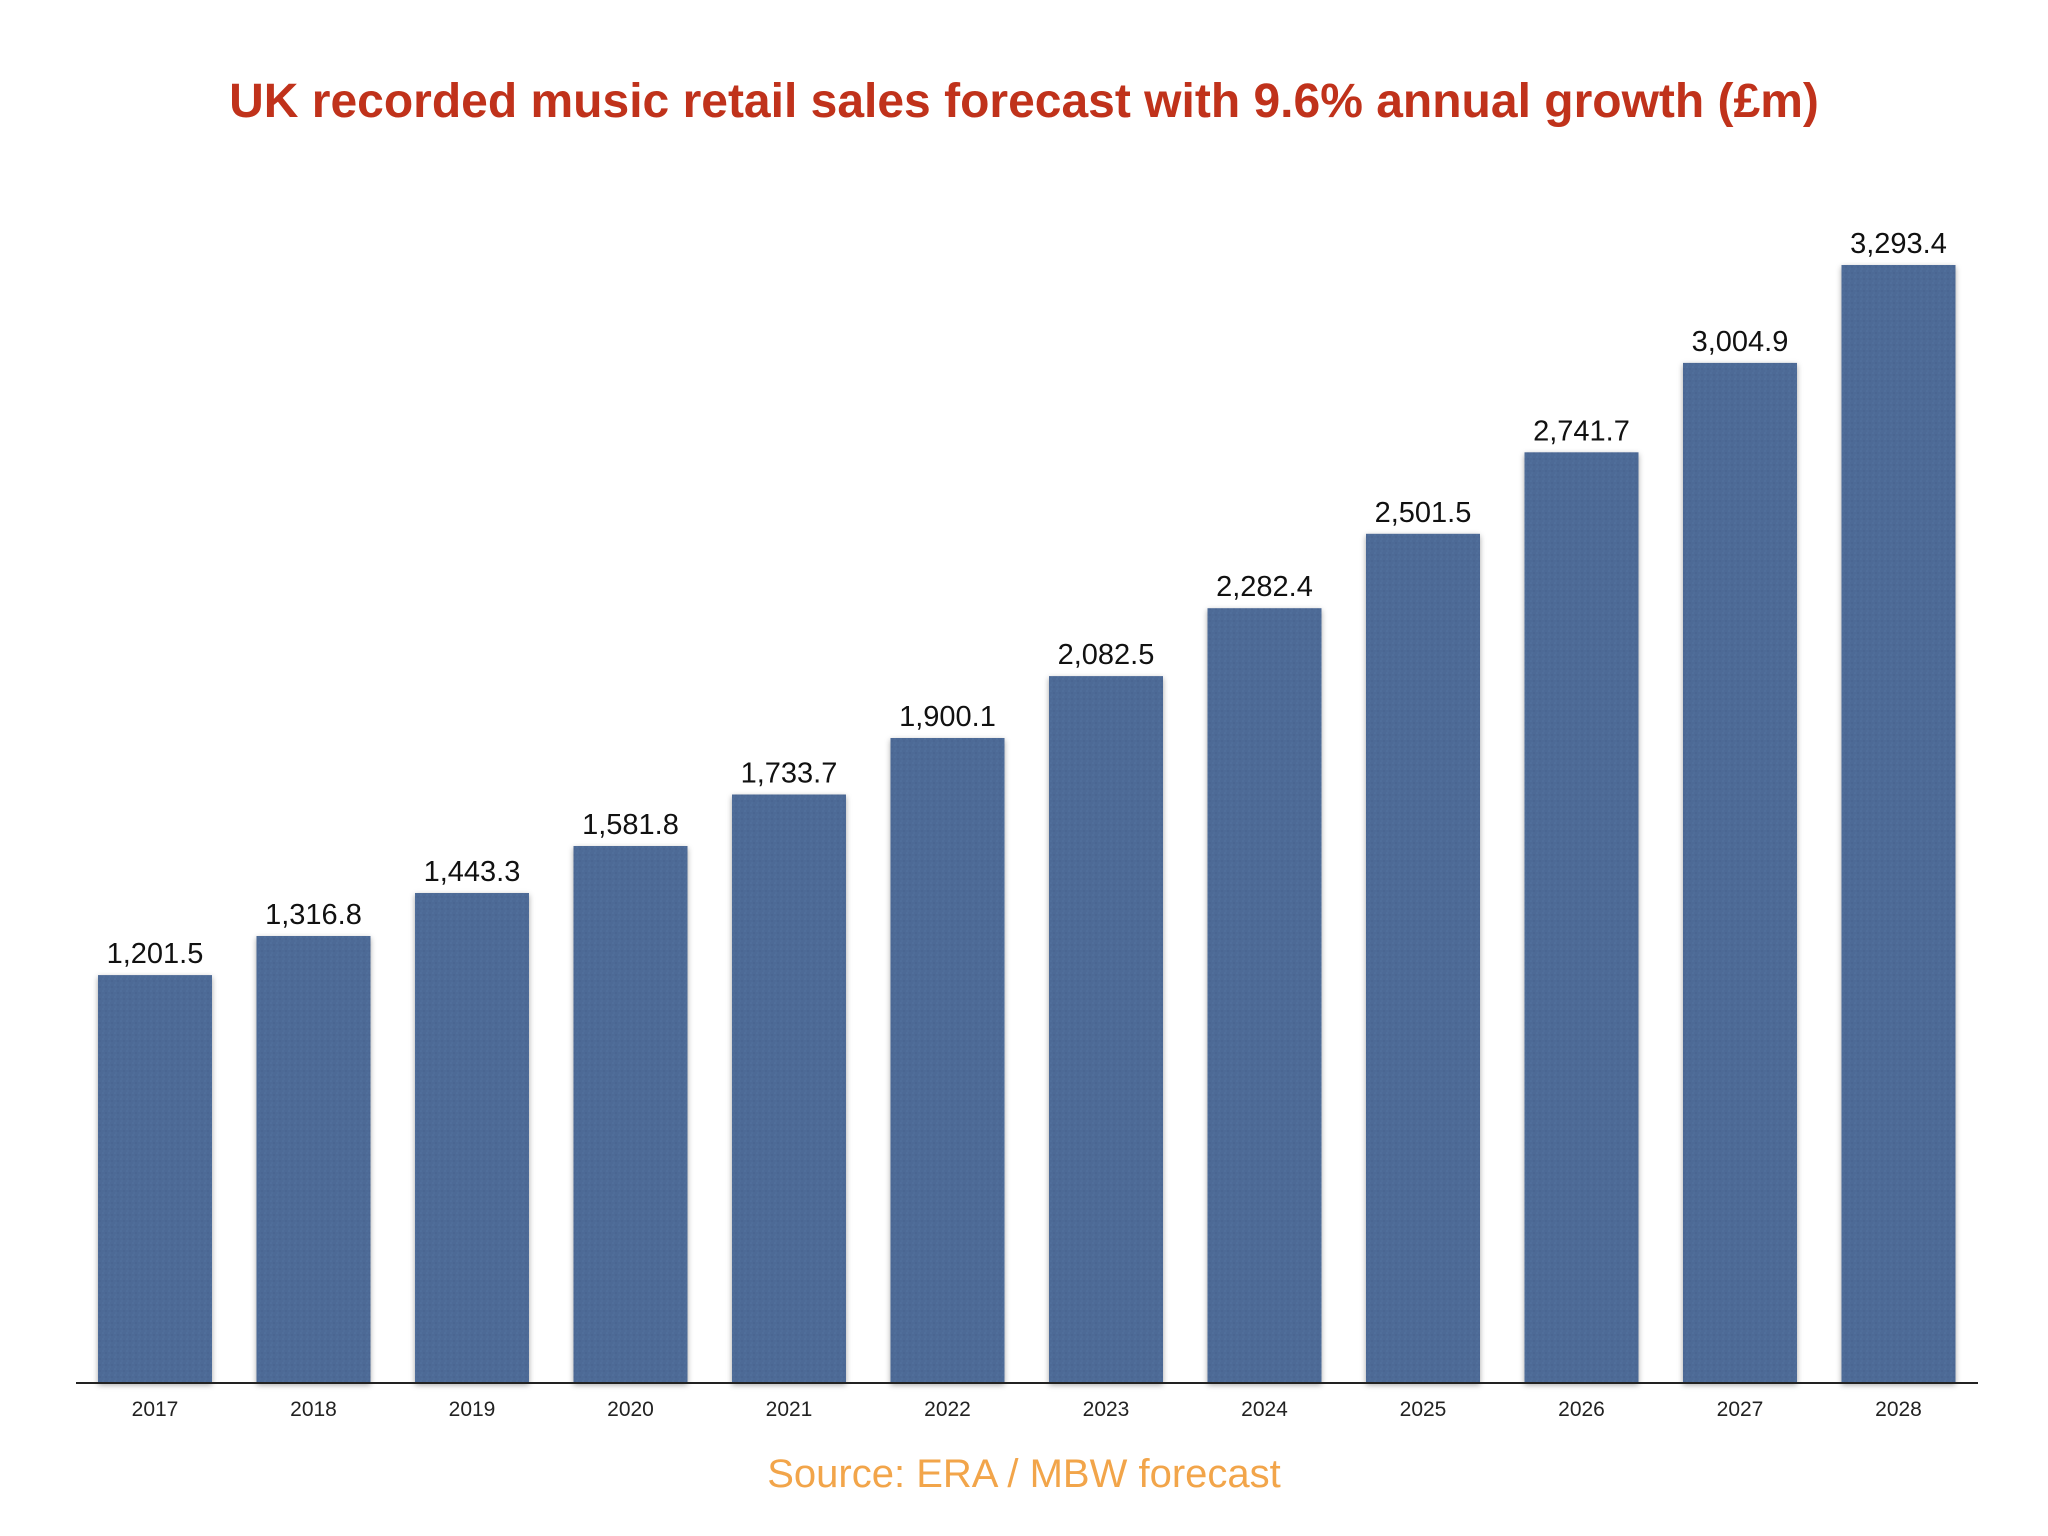 The height and width of the screenshot is (1536, 2048). I want to click on value-label-2021: 1,733.7, so click(789, 774).